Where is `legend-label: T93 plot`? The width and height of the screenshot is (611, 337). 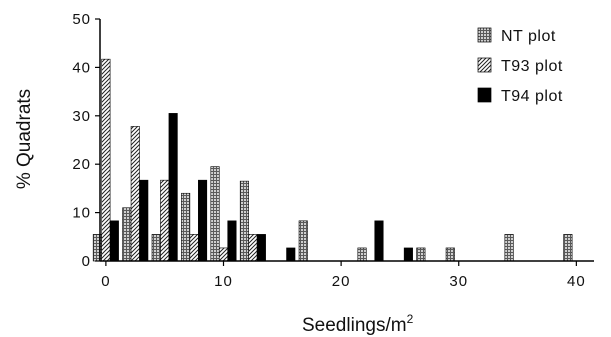 legend-label: T93 plot is located at coordinates (532, 66).